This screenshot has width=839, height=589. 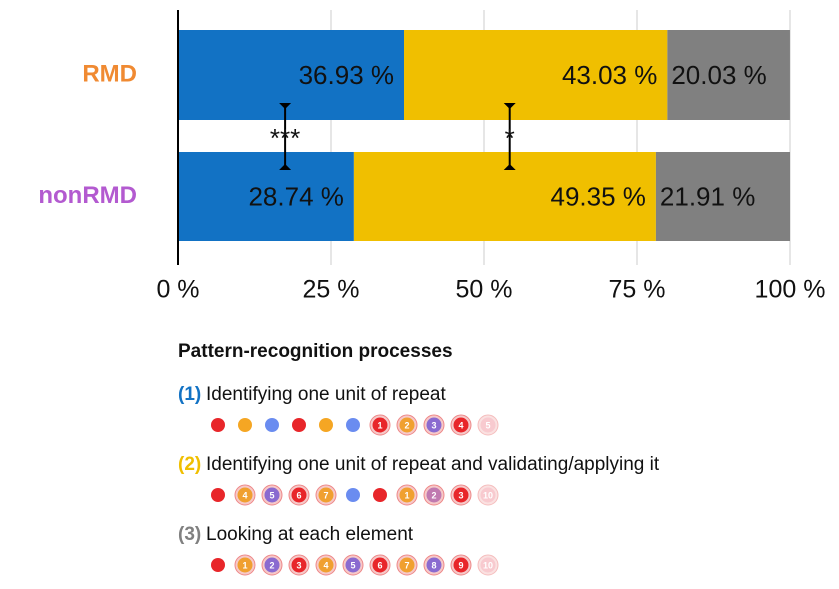 What do you see at coordinates (790, 290) in the screenshot?
I see `x-tick-label: 100 %` at bounding box center [790, 290].